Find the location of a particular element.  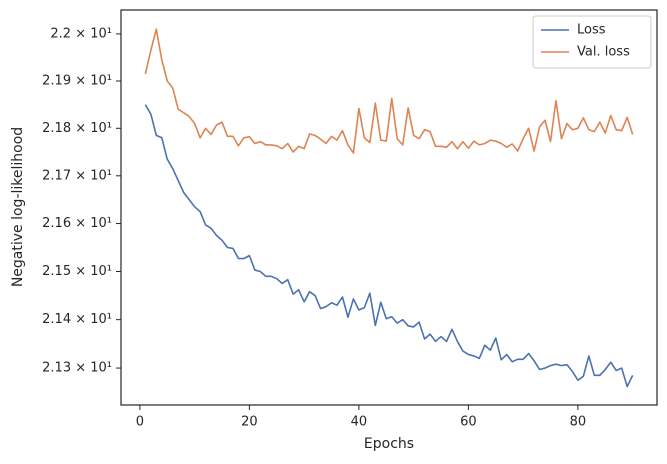

y-tick-label: 2.14 × 10¹ is located at coordinates (77, 319).